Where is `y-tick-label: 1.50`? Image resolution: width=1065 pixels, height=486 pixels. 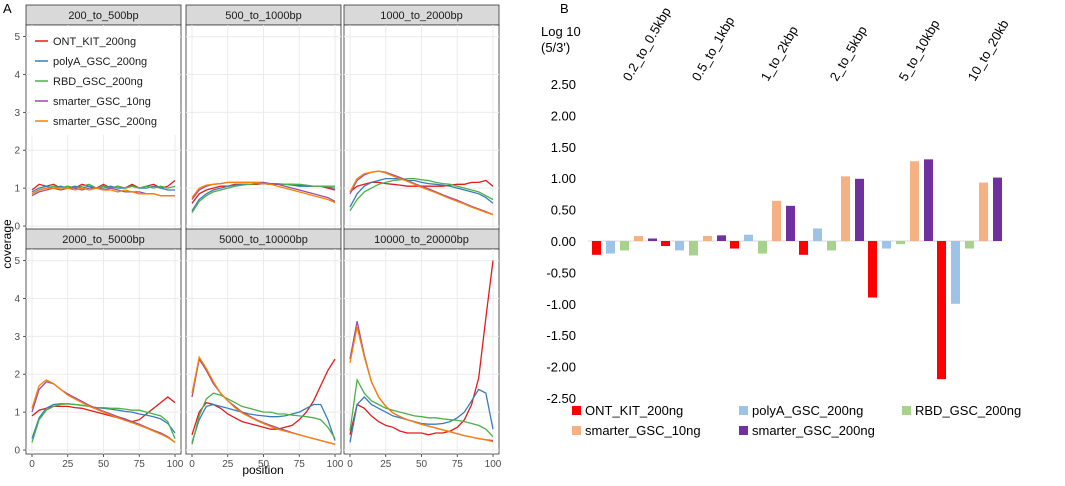 y-tick-label: 1.50 is located at coordinates (563, 147).